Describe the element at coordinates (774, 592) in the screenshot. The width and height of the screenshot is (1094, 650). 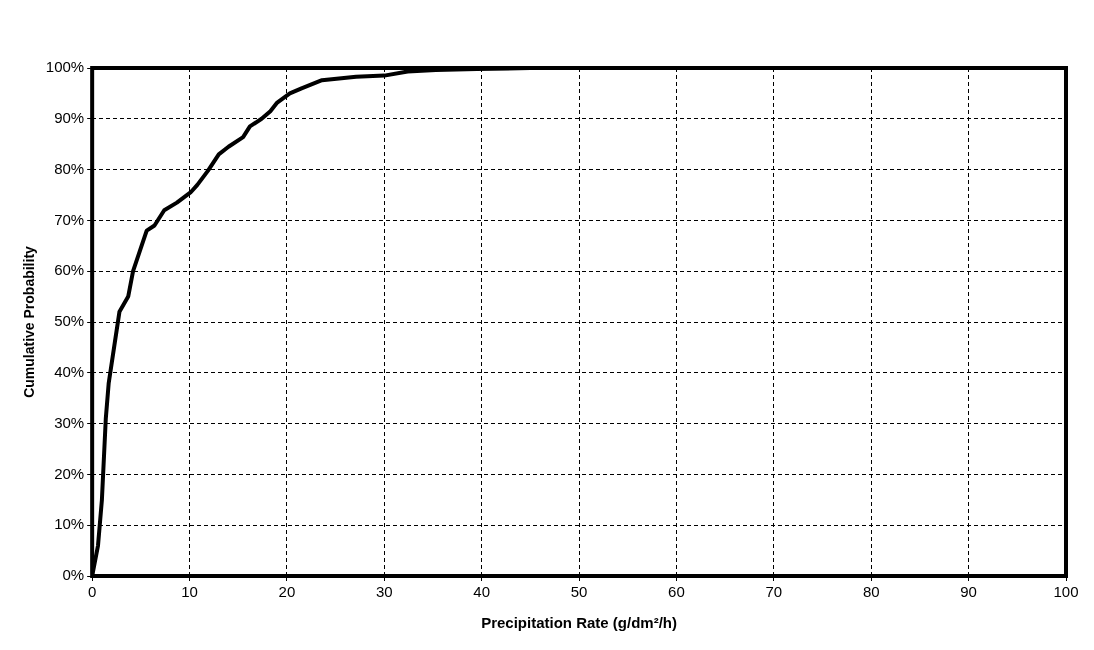
I see `x-tick-label: 70` at that location.